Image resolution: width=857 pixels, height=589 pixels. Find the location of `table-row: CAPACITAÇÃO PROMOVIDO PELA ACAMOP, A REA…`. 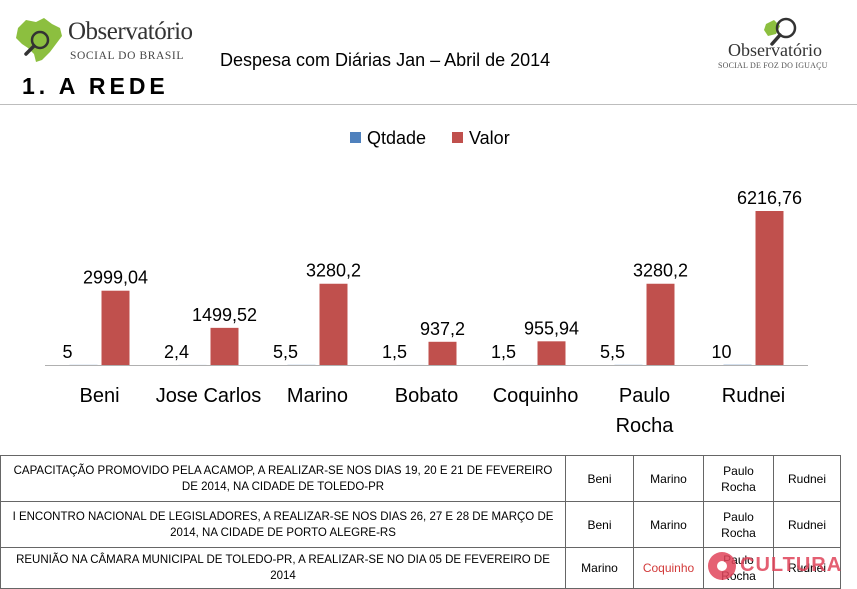

table-row: CAPACITAÇÃO PROMOVIDO PELA ACAMOP, A REA… is located at coordinates (421, 479).